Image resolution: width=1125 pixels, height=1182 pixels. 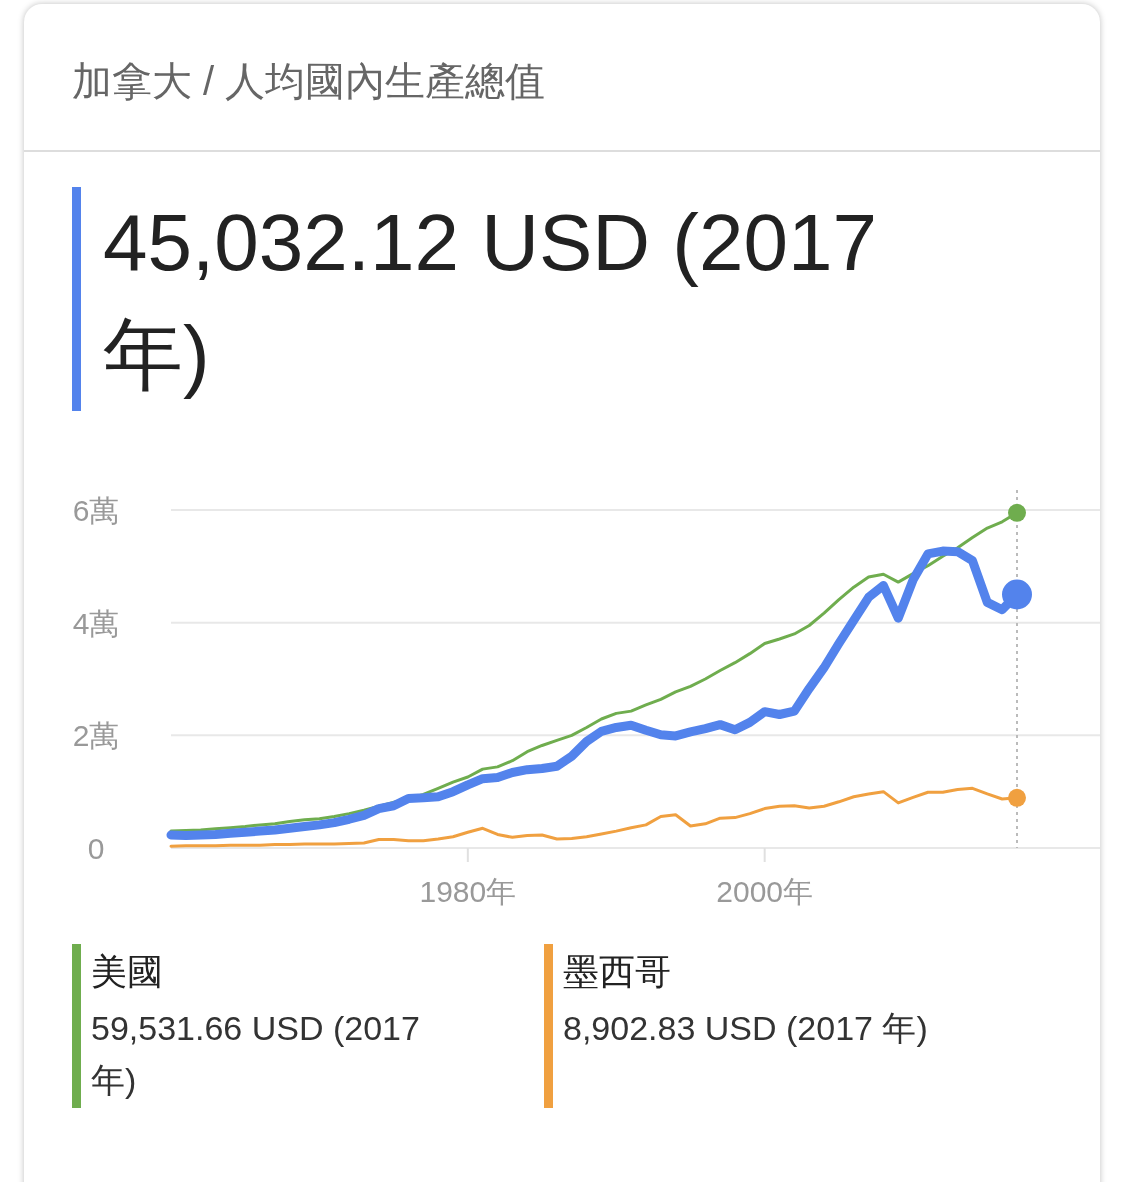 I want to click on legend-label: 墨西哥, so click(x=617, y=971).